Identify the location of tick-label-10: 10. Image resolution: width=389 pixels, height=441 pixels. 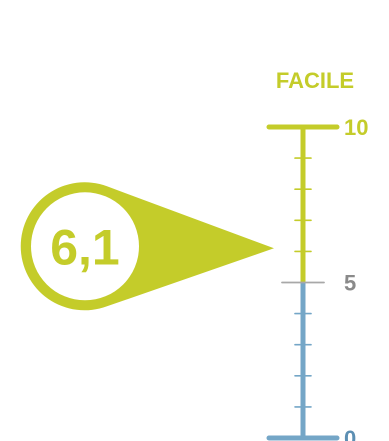
(356, 127).